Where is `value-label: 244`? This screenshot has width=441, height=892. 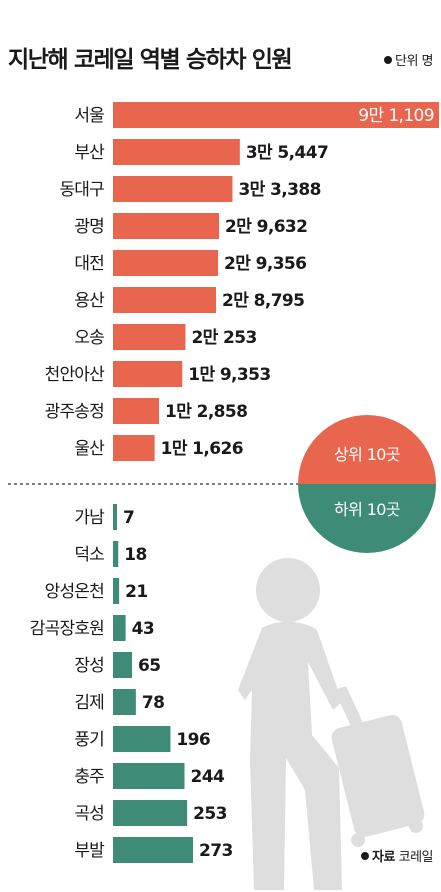
value-label: 244 is located at coordinates (208, 777).